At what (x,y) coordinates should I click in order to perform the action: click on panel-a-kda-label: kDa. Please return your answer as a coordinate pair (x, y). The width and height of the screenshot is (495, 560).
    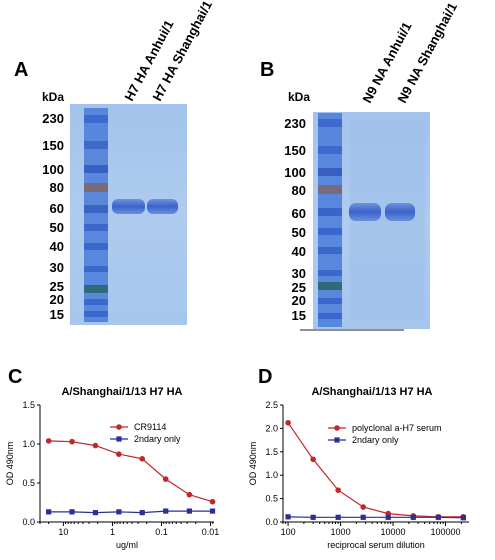
    Looking at the image, I should click on (53, 97).